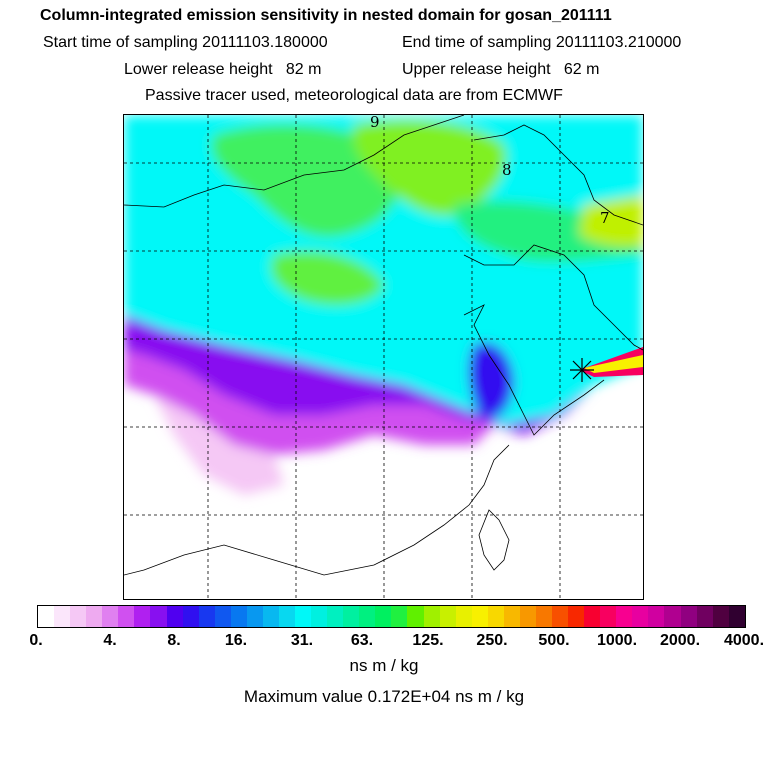  What do you see at coordinates (554, 640) in the screenshot?
I see `colorbar-tick-label: 500.` at bounding box center [554, 640].